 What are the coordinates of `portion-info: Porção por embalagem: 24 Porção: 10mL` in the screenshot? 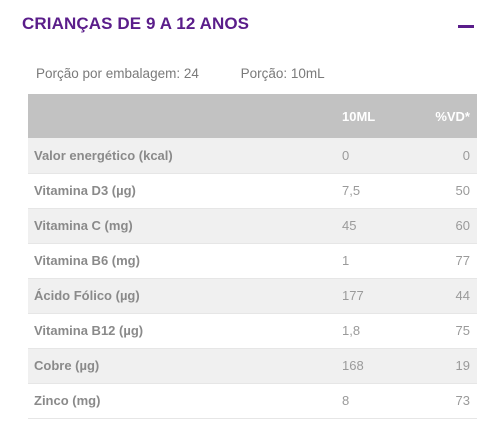 It's located at (180, 73).